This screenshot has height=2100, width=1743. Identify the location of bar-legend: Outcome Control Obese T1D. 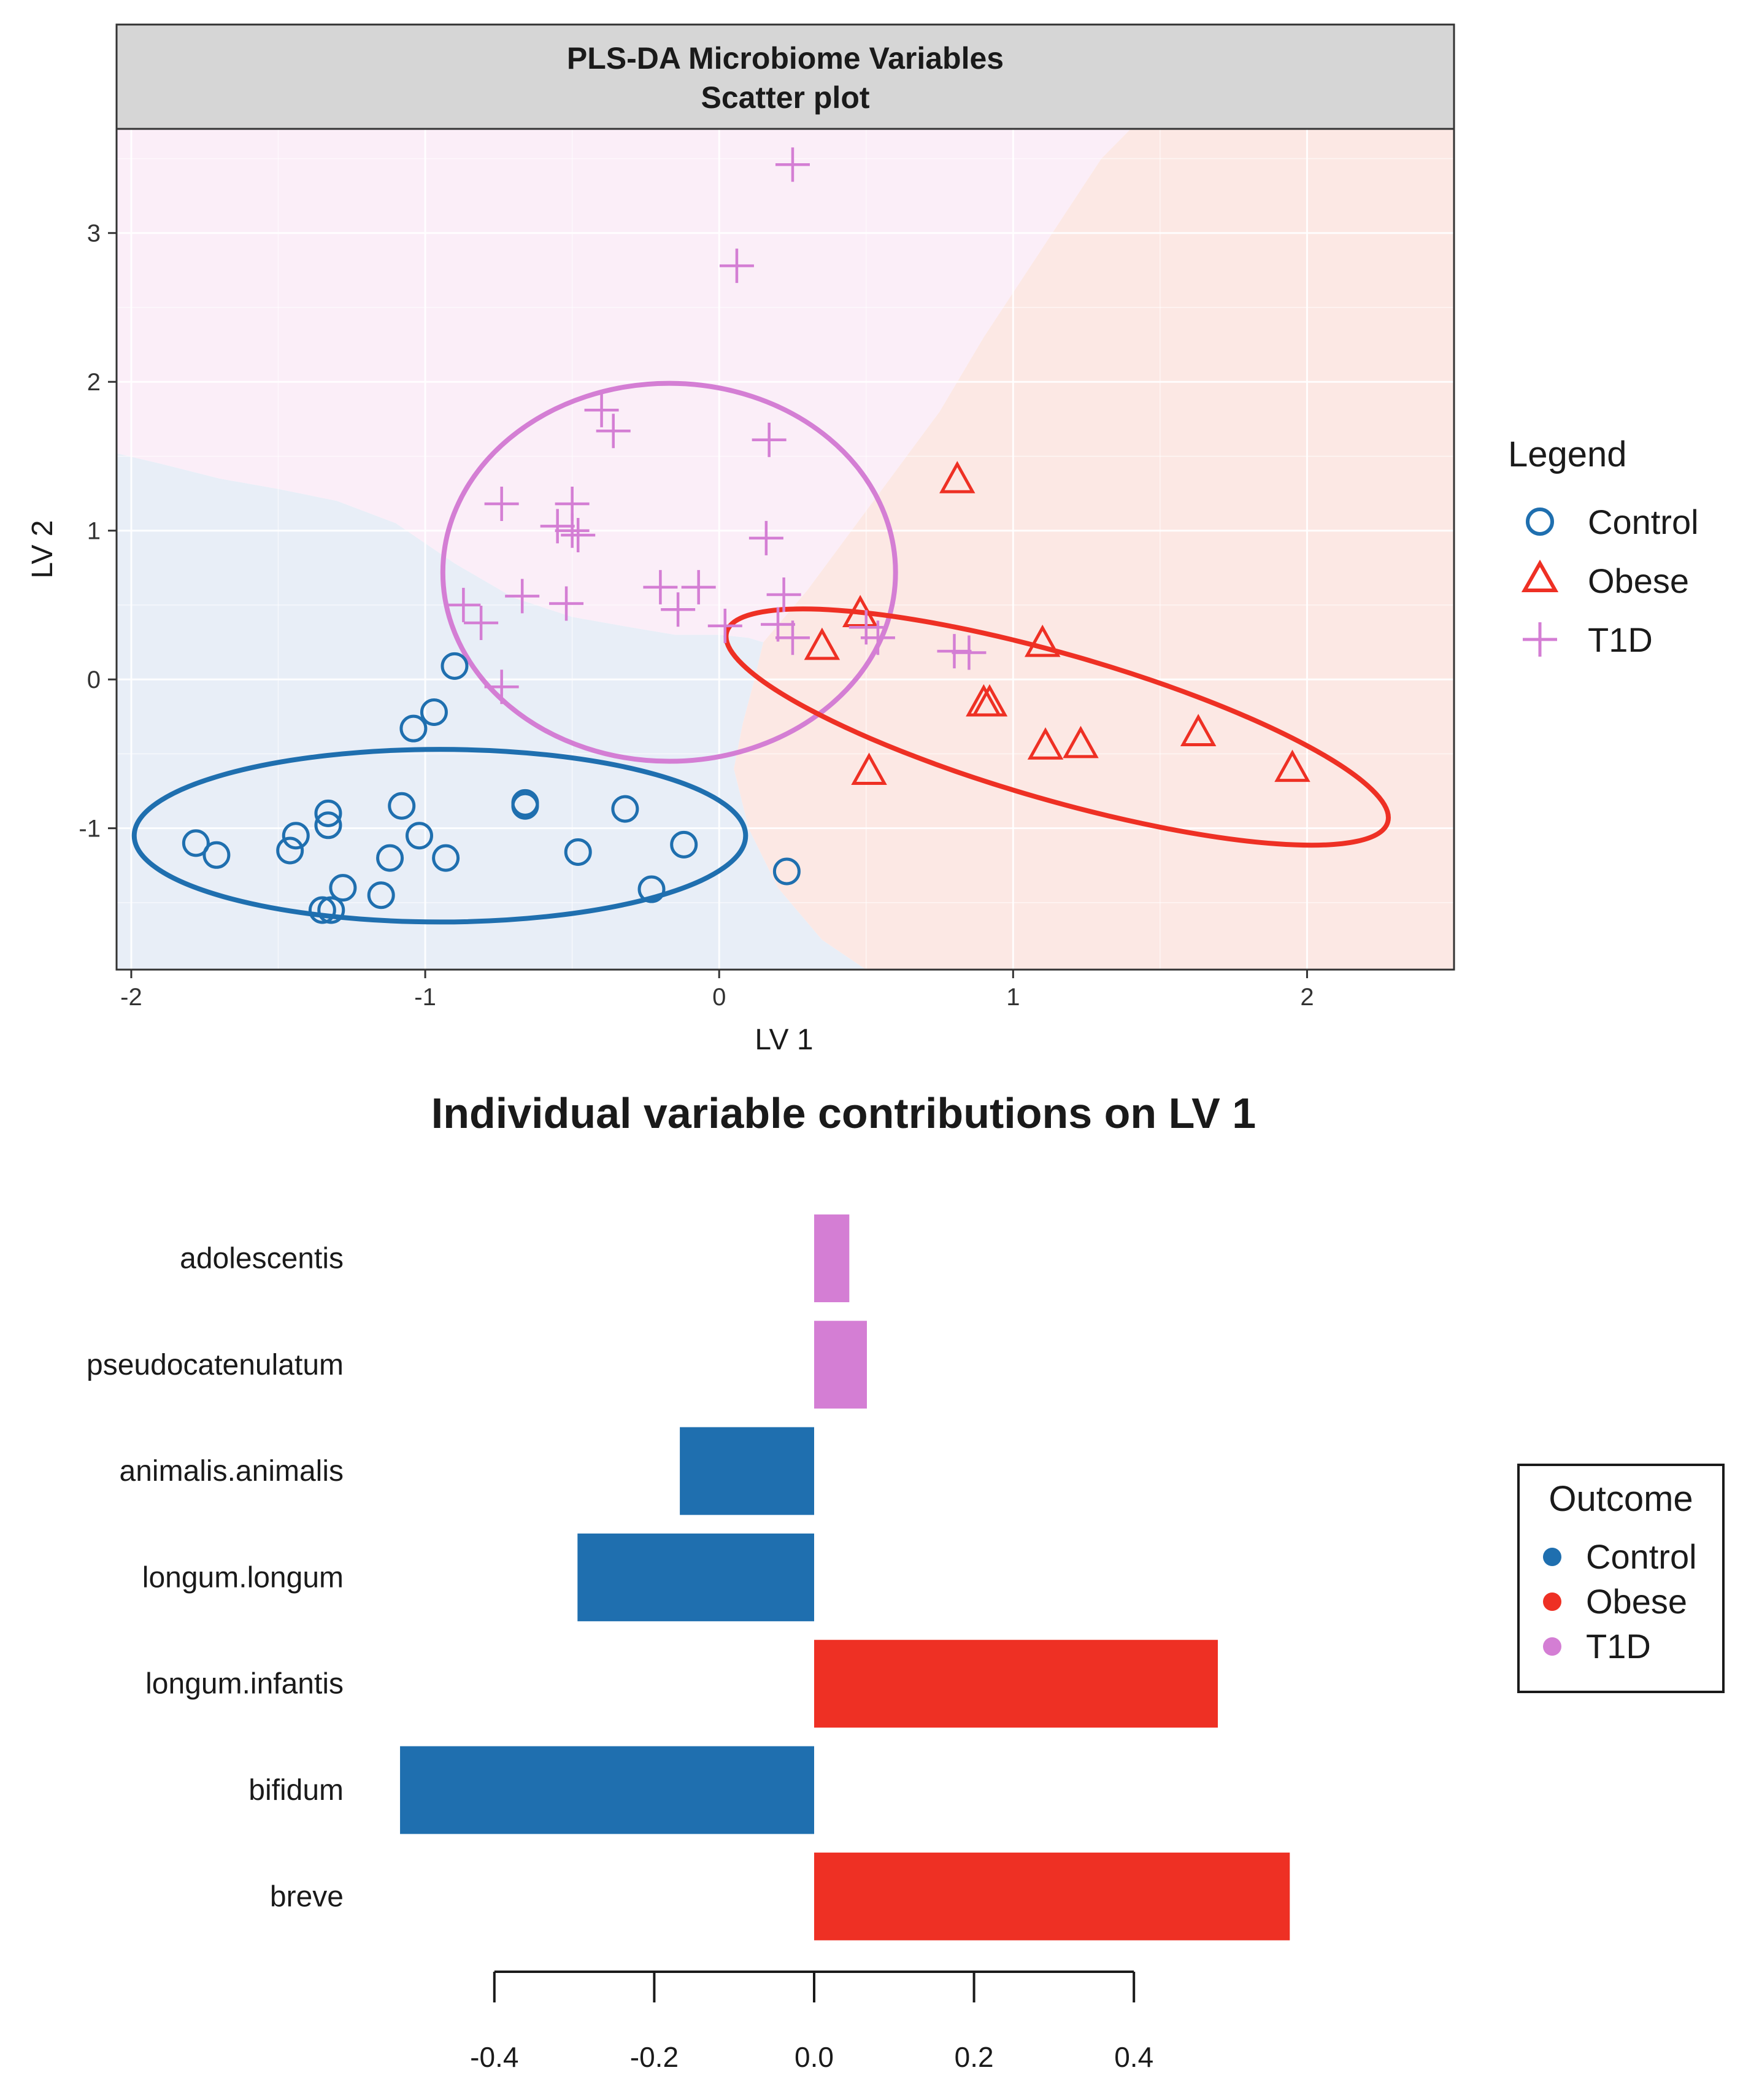
(1621, 1578).